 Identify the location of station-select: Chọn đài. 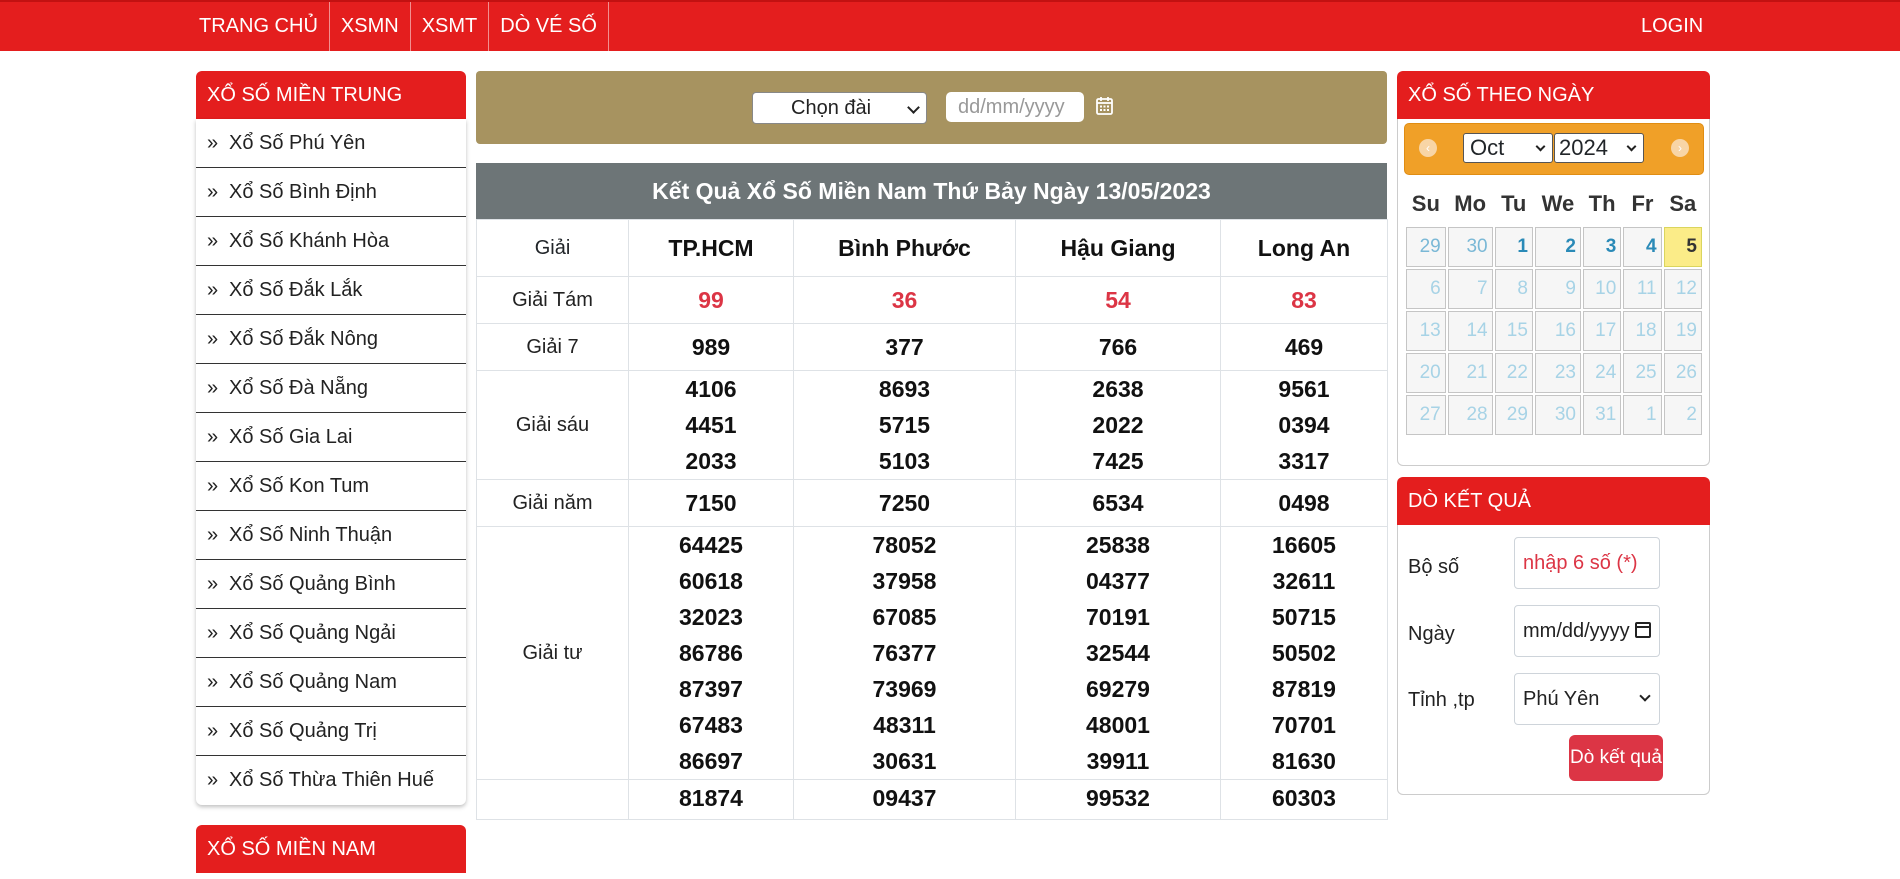
(839, 108).